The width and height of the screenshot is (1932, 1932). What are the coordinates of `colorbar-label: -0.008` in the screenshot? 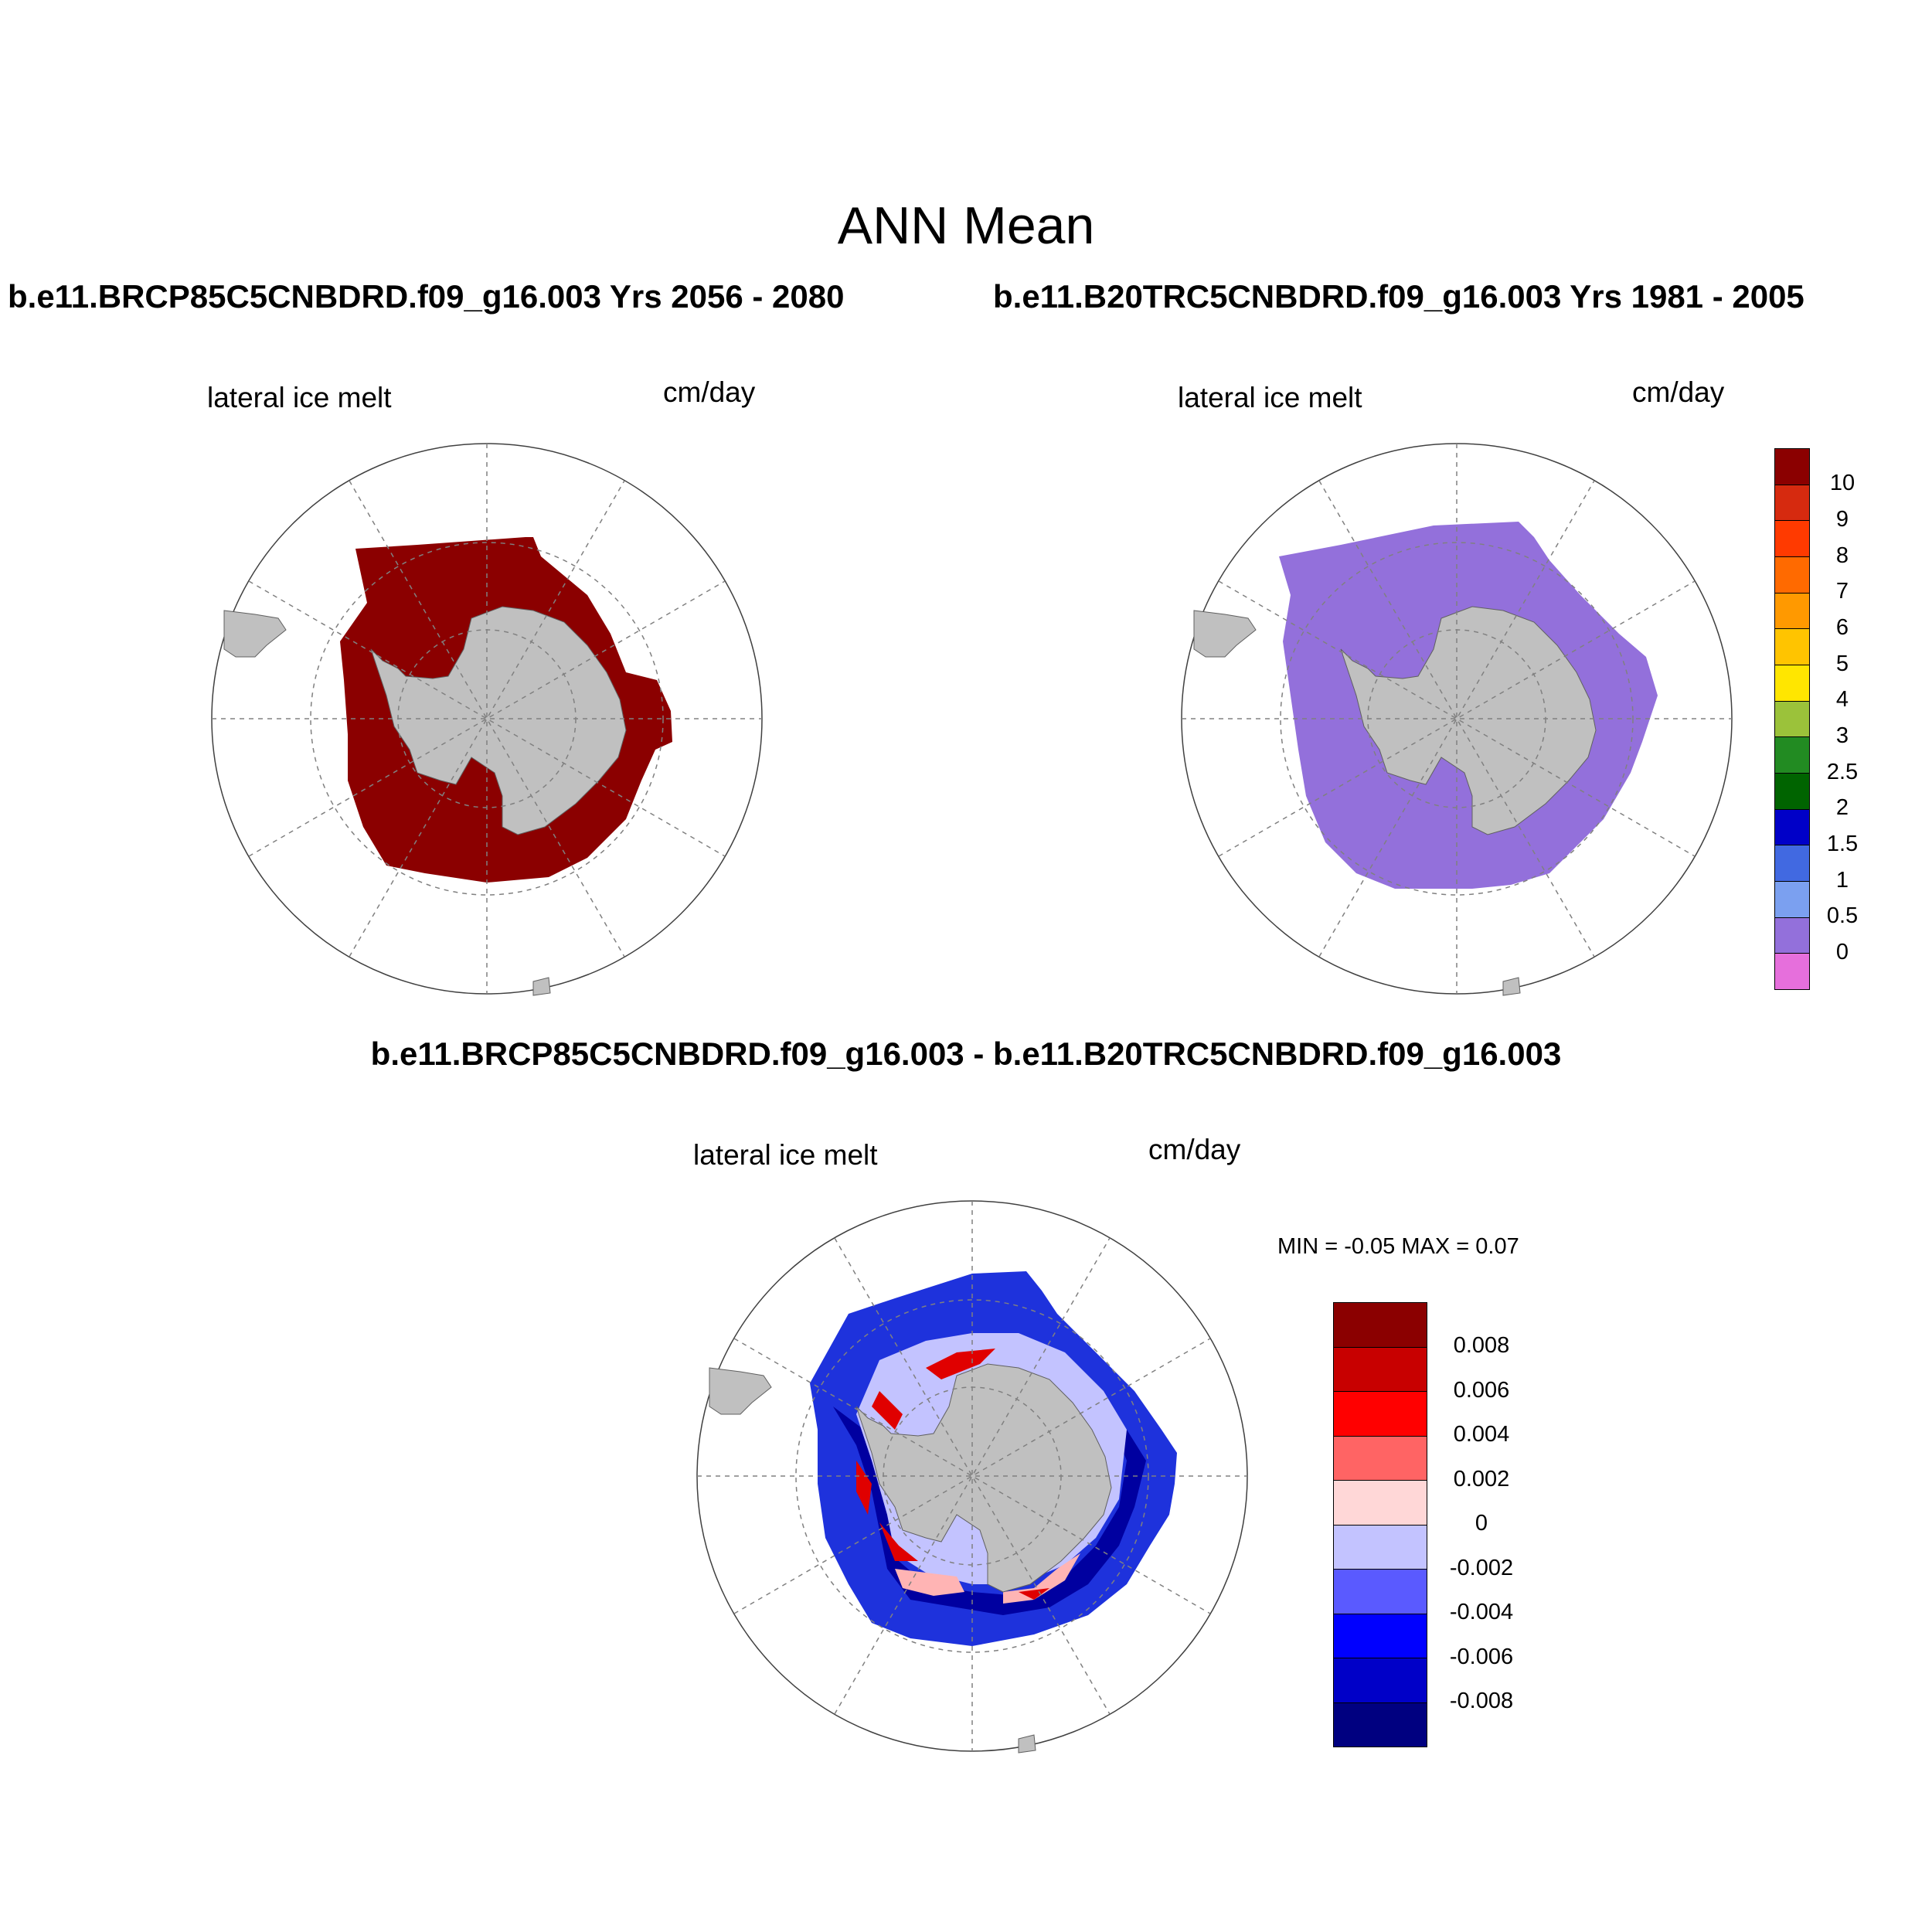 It's located at (1482, 1701).